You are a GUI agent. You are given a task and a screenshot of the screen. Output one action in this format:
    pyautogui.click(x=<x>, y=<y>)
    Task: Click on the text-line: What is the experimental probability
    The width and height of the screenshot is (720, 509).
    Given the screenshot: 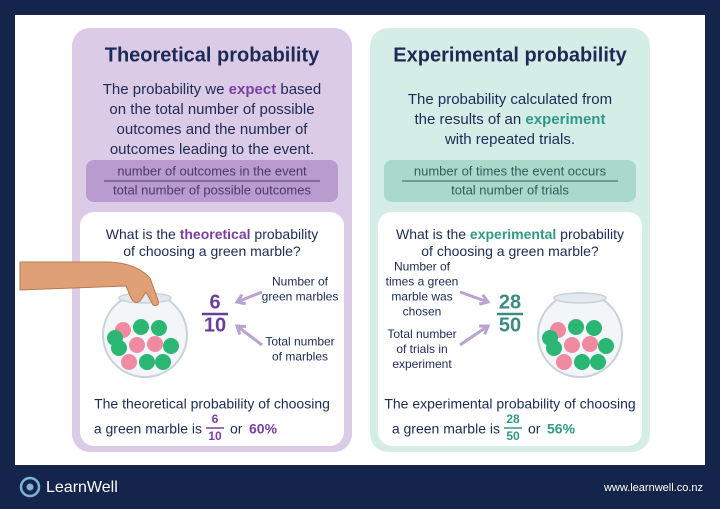 What is the action you would take?
    pyautogui.click(x=510, y=234)
    